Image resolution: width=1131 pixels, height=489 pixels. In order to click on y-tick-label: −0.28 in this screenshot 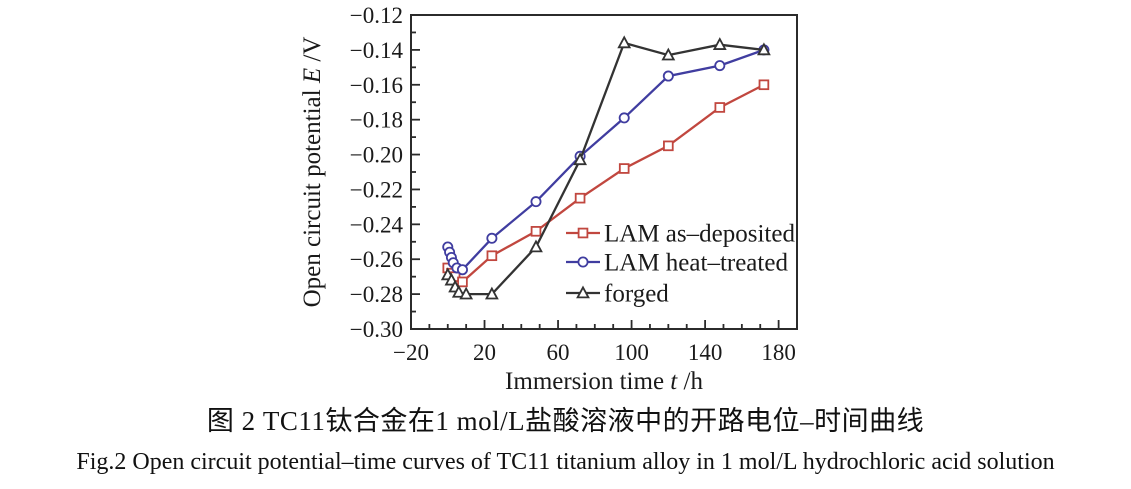, I will do `click(376, 294)`.